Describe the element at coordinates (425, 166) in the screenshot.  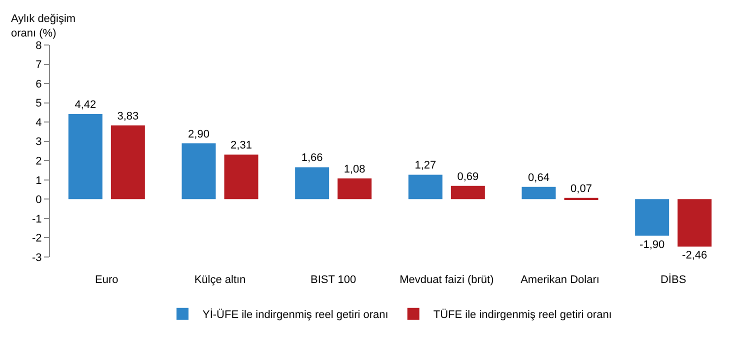
I see `data-label: 1,27` at that location.